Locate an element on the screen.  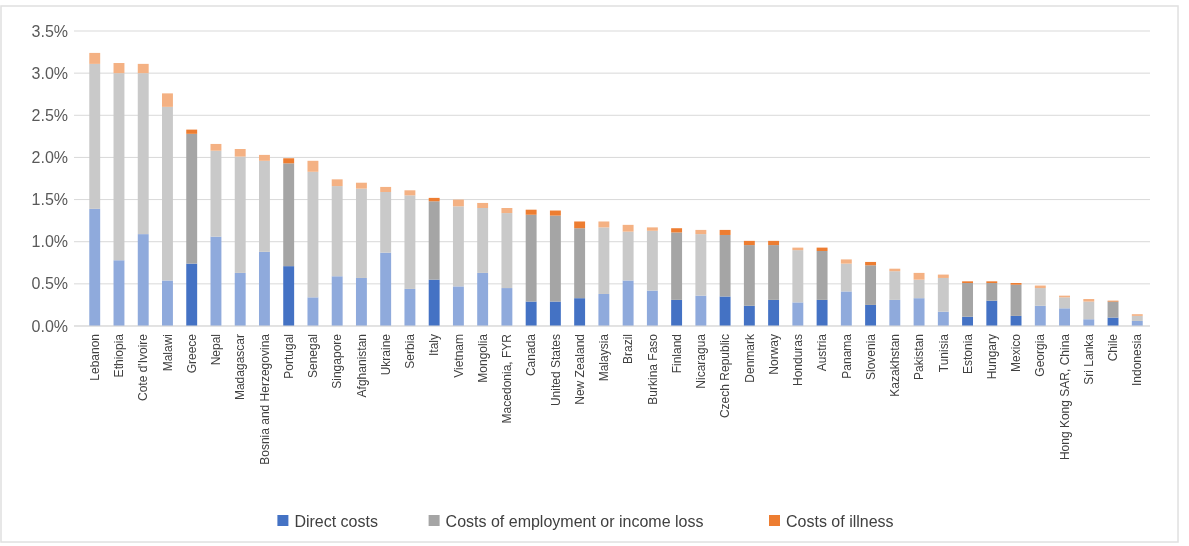
x-tick-label: Macedonia, FYR is located at coordinates (507, 378).